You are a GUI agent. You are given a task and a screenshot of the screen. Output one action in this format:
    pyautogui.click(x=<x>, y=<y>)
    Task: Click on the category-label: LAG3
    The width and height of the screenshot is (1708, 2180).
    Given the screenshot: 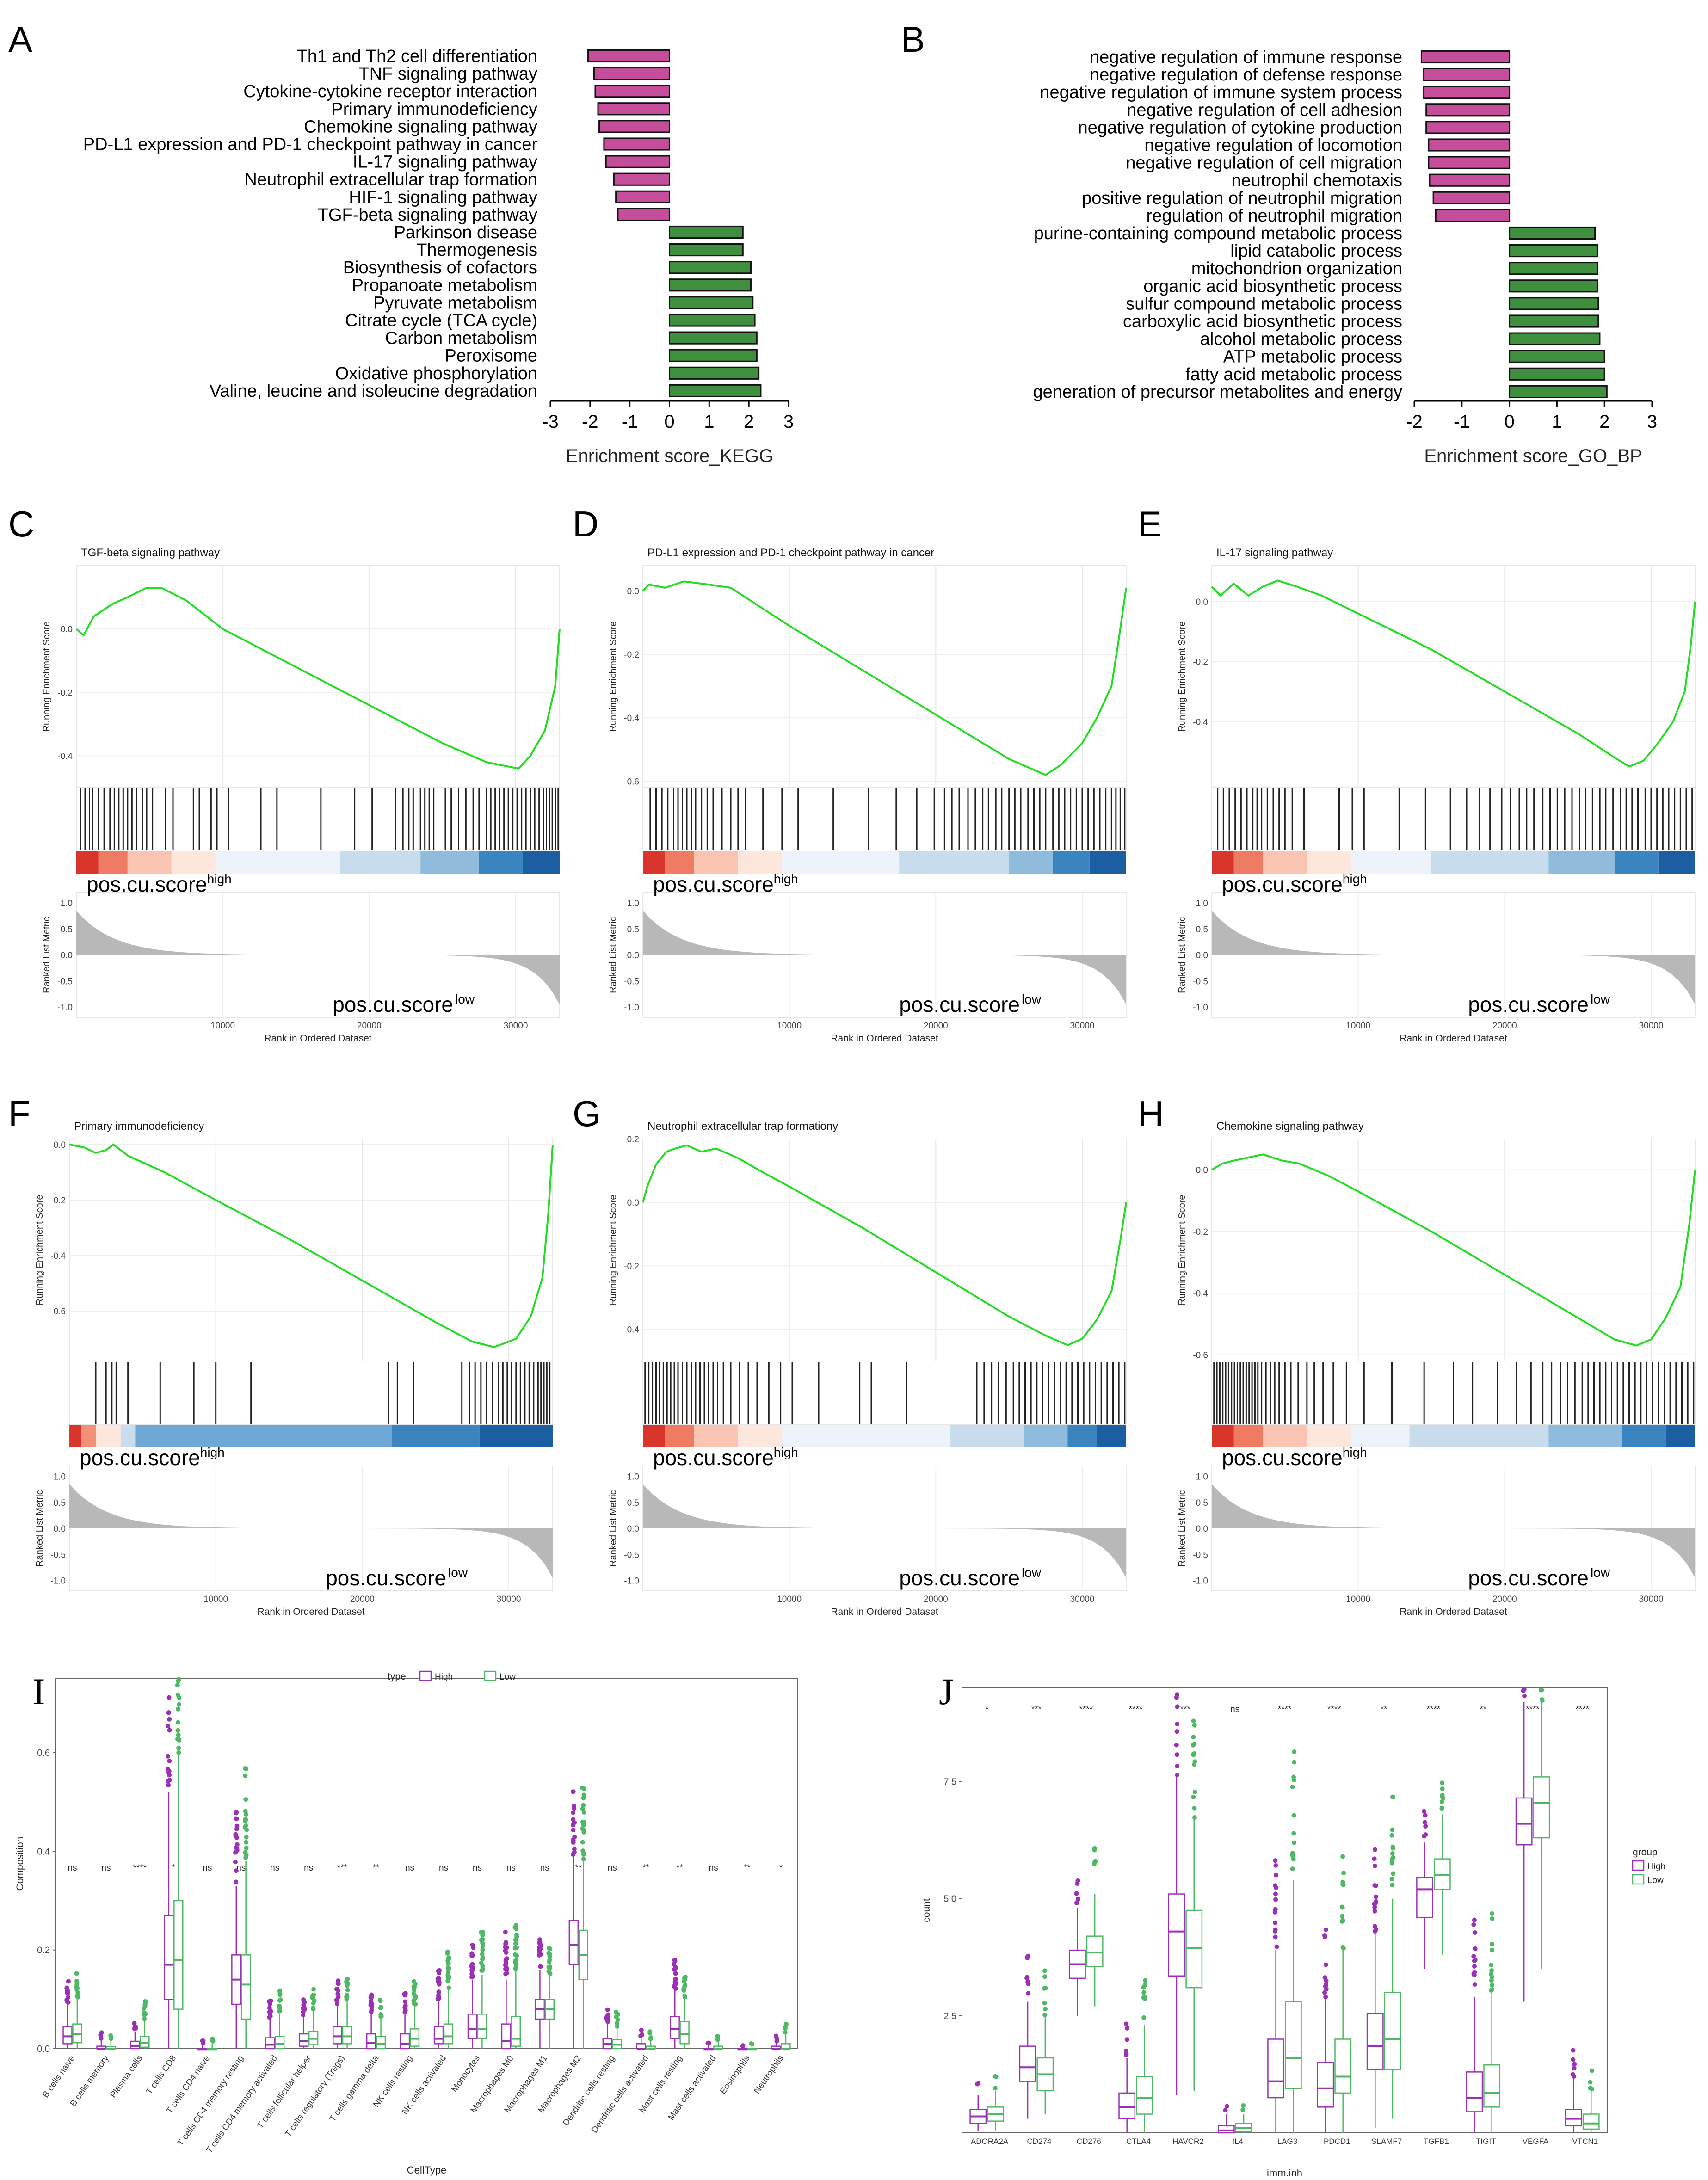 What is the action you would take?
    pyautogui.click(x=1287, y=2141)
    